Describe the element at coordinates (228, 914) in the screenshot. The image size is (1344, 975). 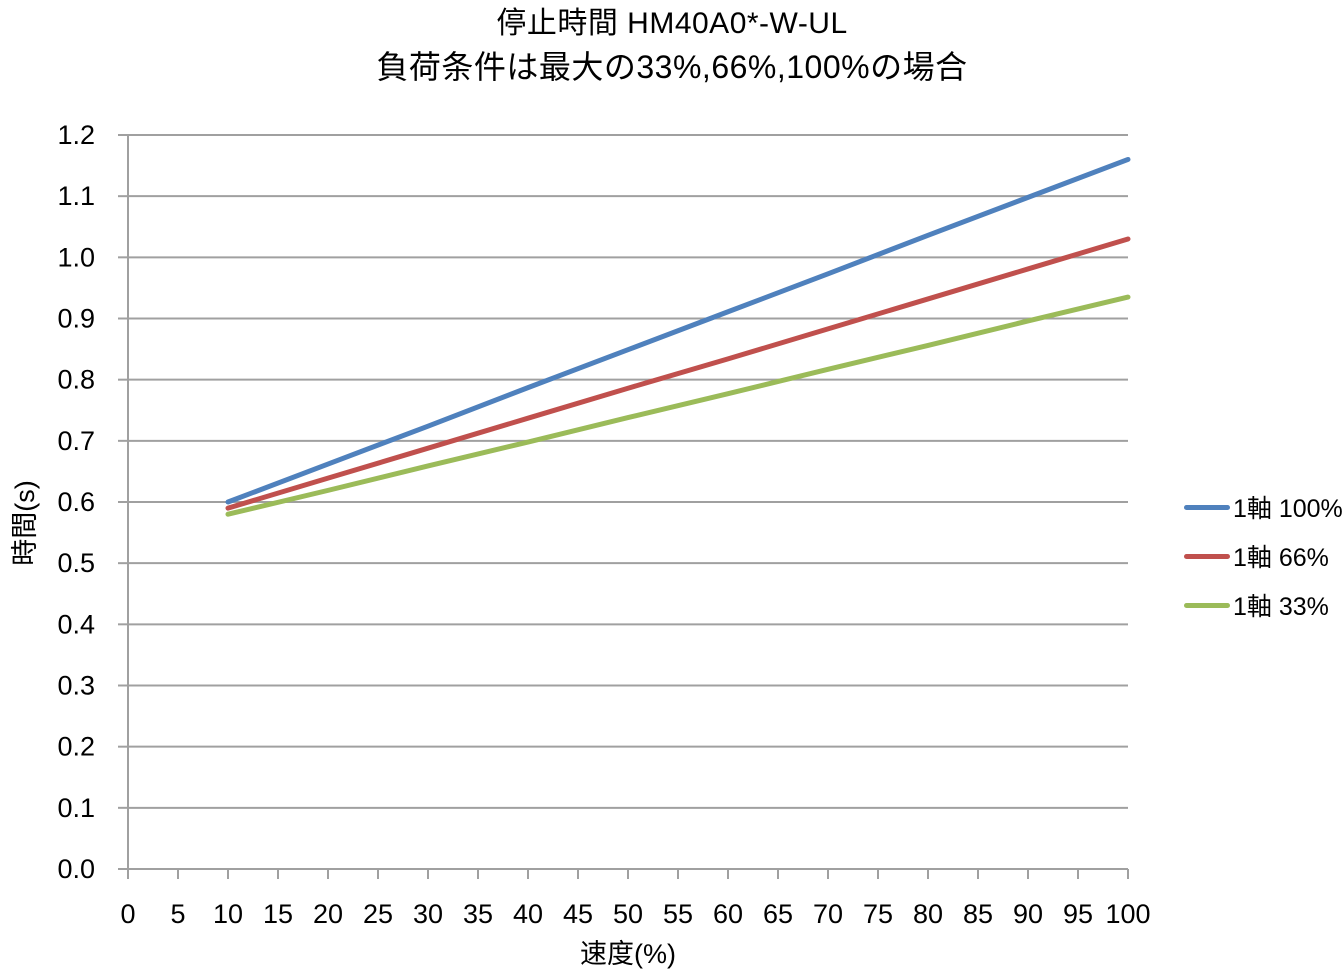
I see `x-tick-label: 10` at that location.